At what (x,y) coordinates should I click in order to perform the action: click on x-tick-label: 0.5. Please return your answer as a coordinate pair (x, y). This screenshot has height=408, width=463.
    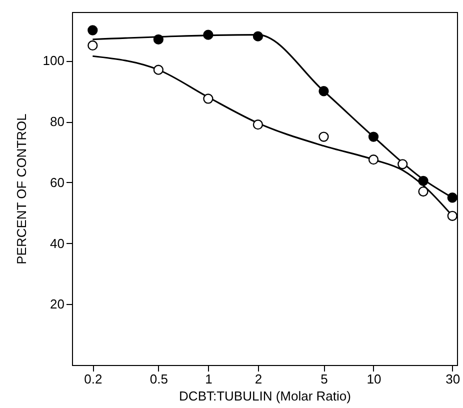
    Looking at the image, I should click on (159, 379).